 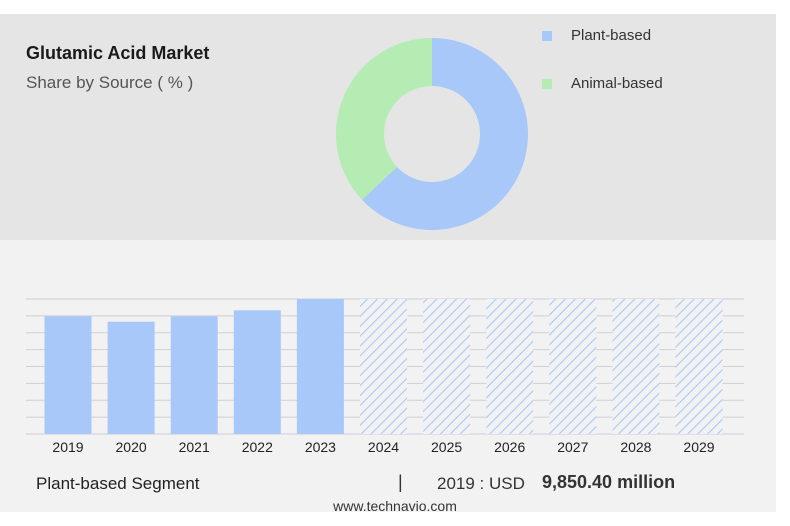 What do you see at coordinates (131, 377) in the screenshot?
I see `bar-2020` at bounding box center [131, 377].